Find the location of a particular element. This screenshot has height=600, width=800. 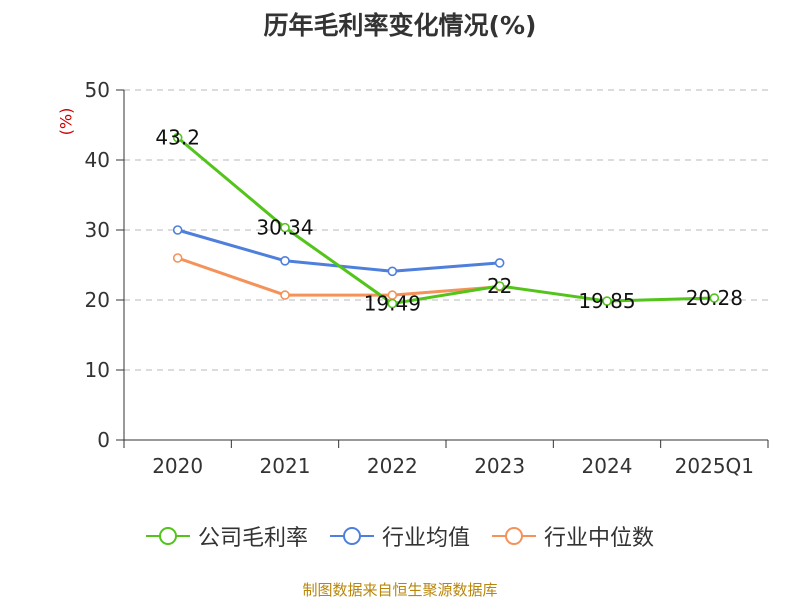

chart-title: 历年毛利率变化情况(%) is located at coordinates (400, 25).